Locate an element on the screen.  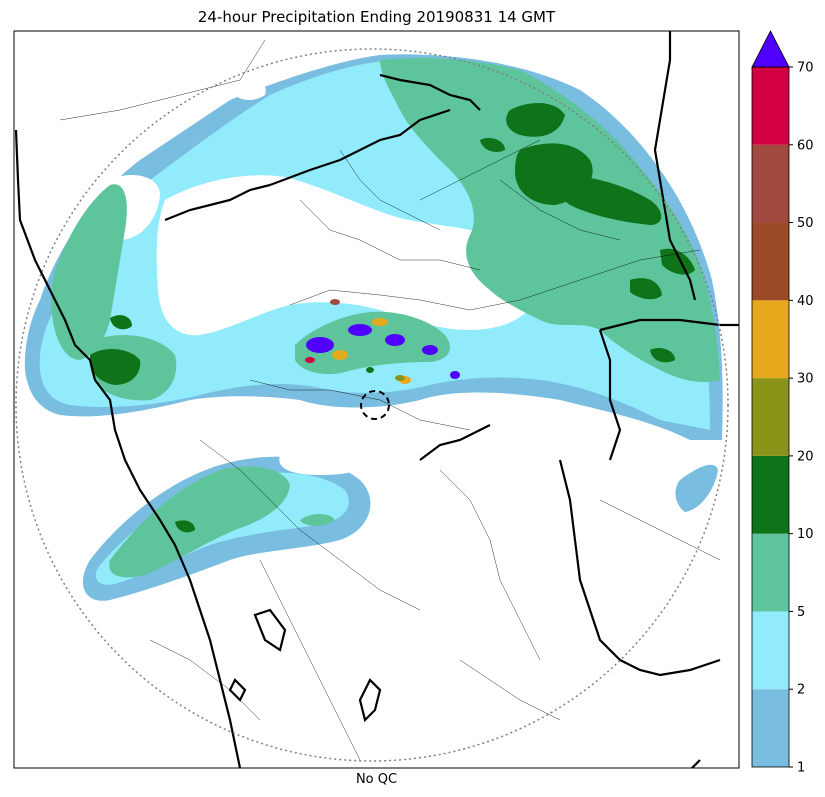
radar-location-marker is located at coordinates (375, 405).